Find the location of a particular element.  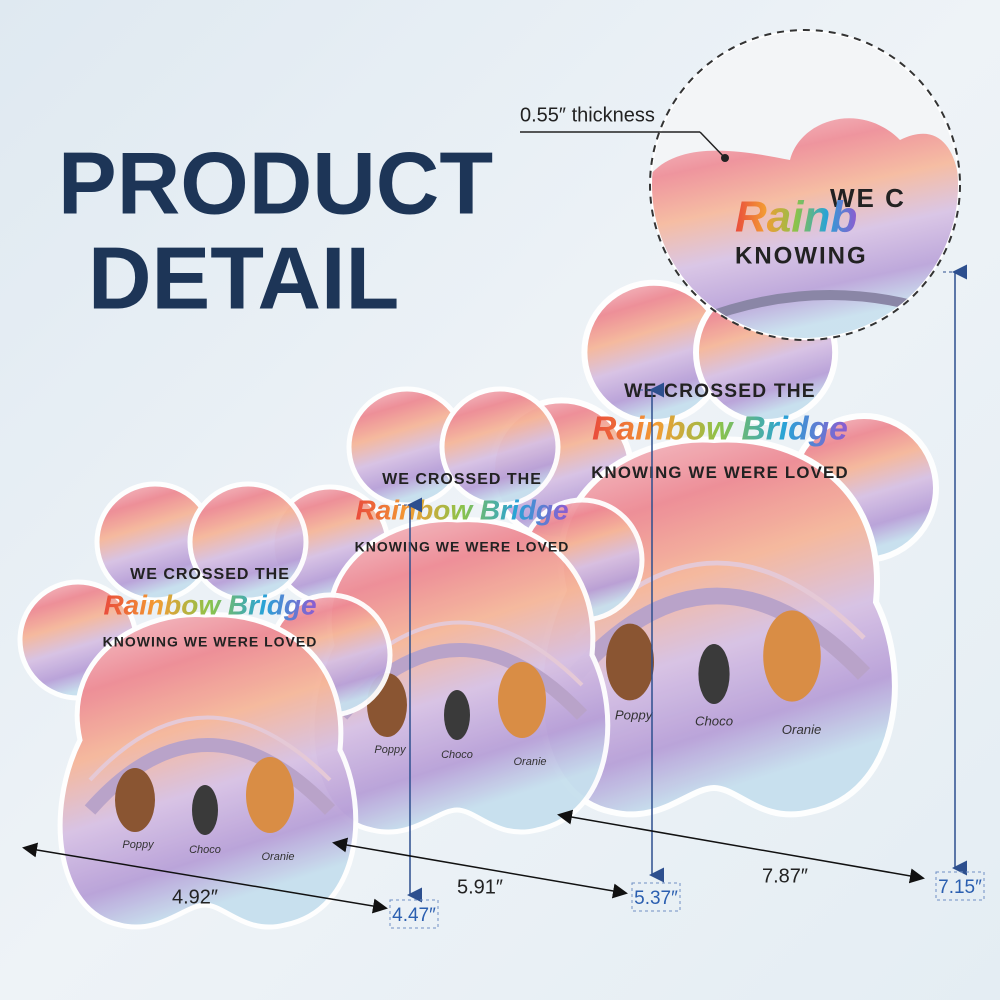

height-label: 4.47″ is located at coordinates (414, 915).